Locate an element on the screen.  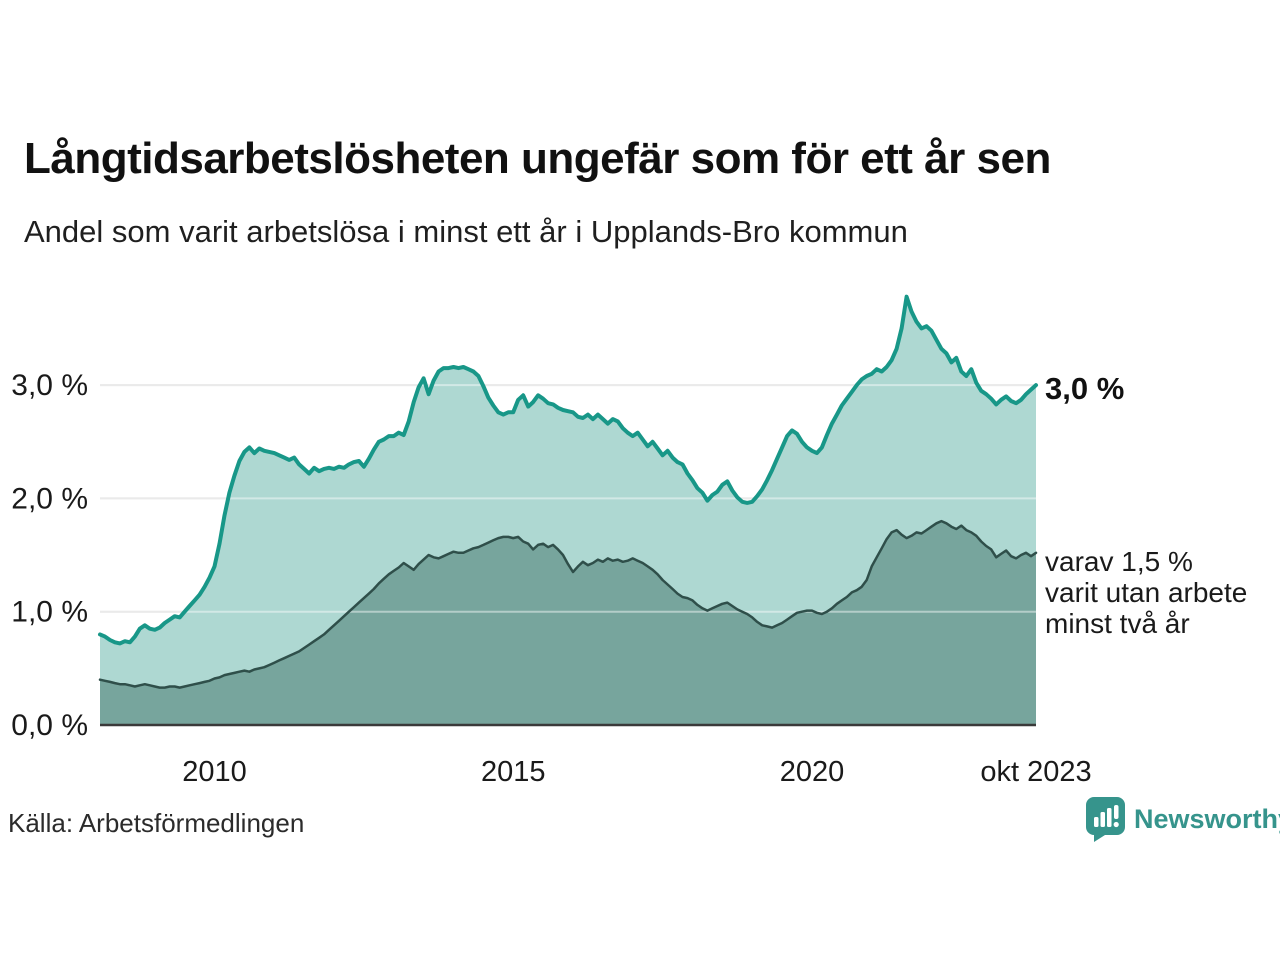
x-tick-label: okt 2023 is located at coordinates (1035, 772).